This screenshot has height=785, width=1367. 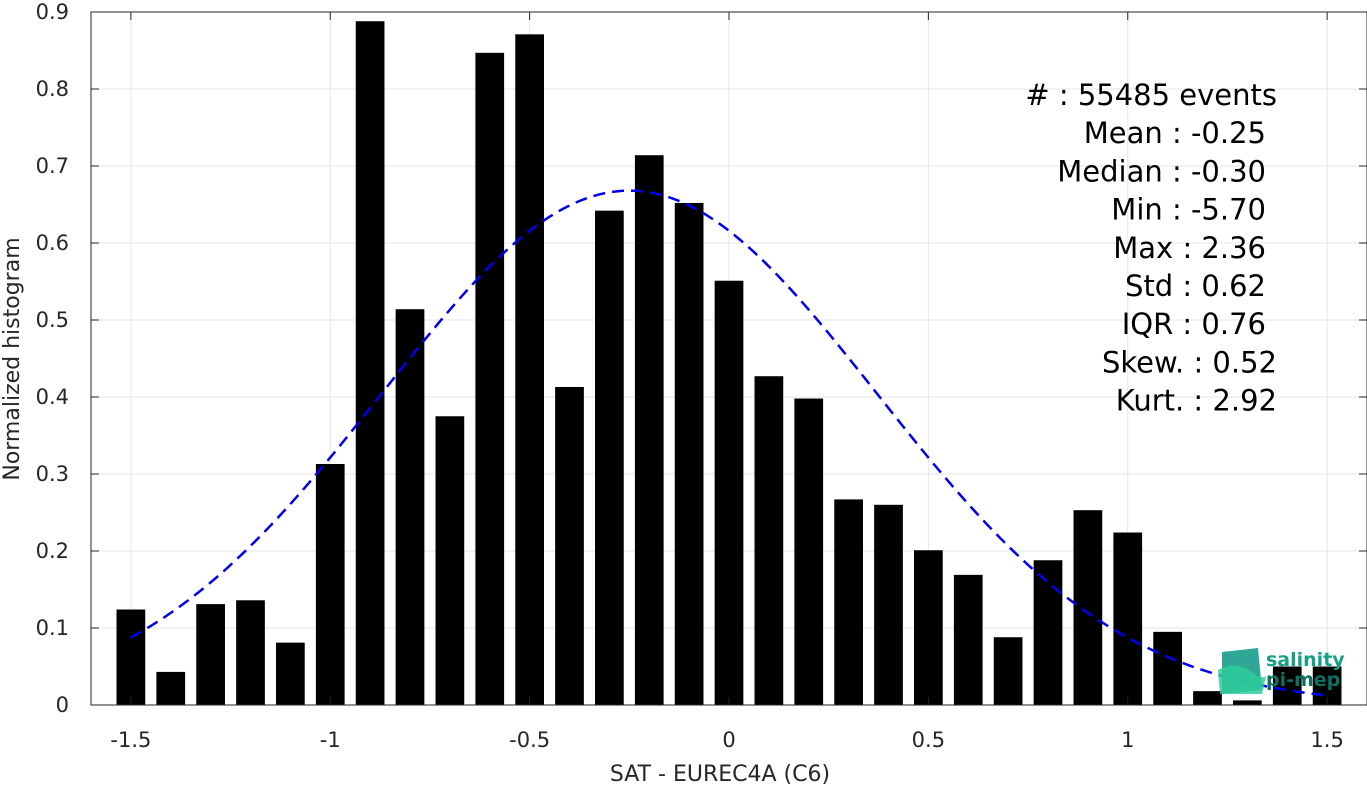 What do you see at coordinates (52, 243) in the screenshot?
I see `y-tick-label: 0.6` at bounding box center [52, 243].